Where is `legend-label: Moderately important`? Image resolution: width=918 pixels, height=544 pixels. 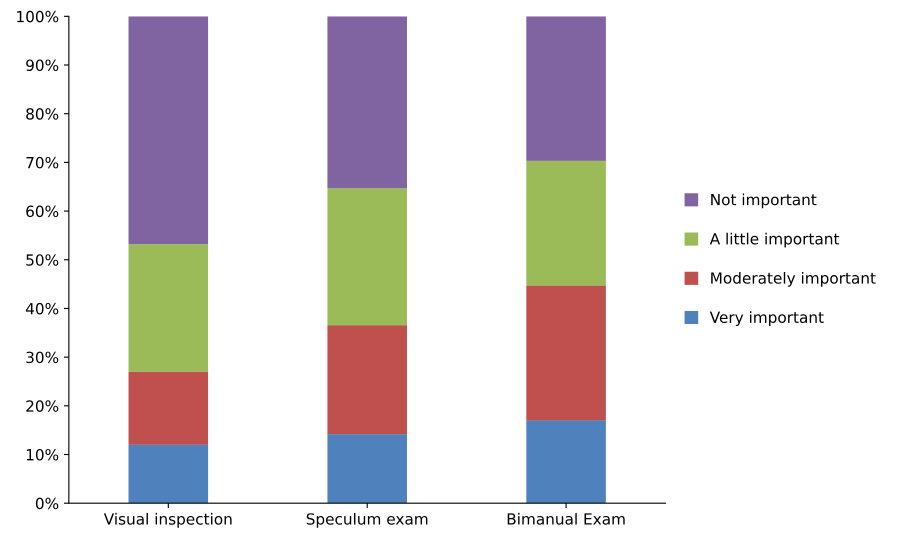 legend-label: Moderately important is located at coordinates (793, 279).